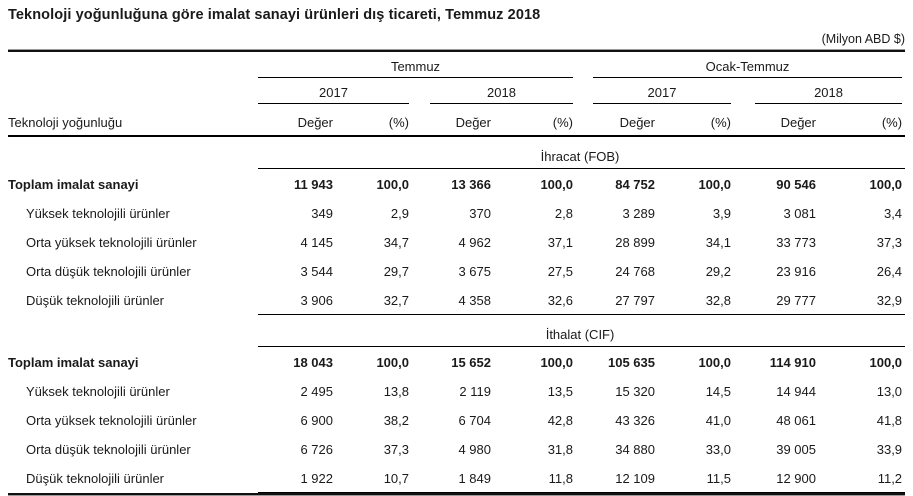 This screenshot has width=913, height=496. Describe the element at coordinates (889, 449) in the screenshot. I see `cell-value: 33,9` at that location.